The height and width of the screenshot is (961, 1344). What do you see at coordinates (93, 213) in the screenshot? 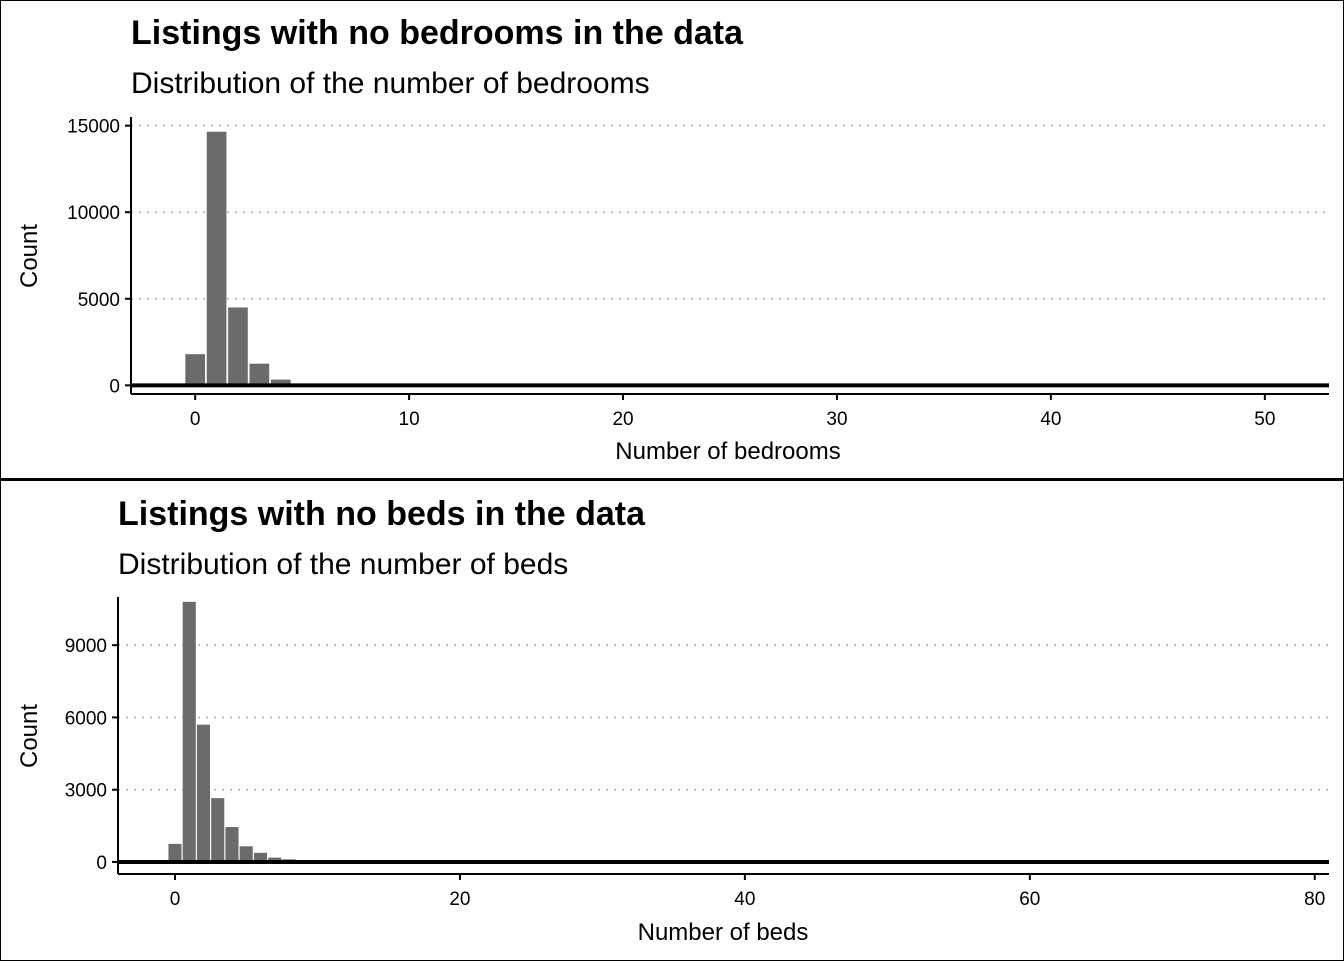
I see `y-tick-label: 10000` at bounding box center [93, 213].